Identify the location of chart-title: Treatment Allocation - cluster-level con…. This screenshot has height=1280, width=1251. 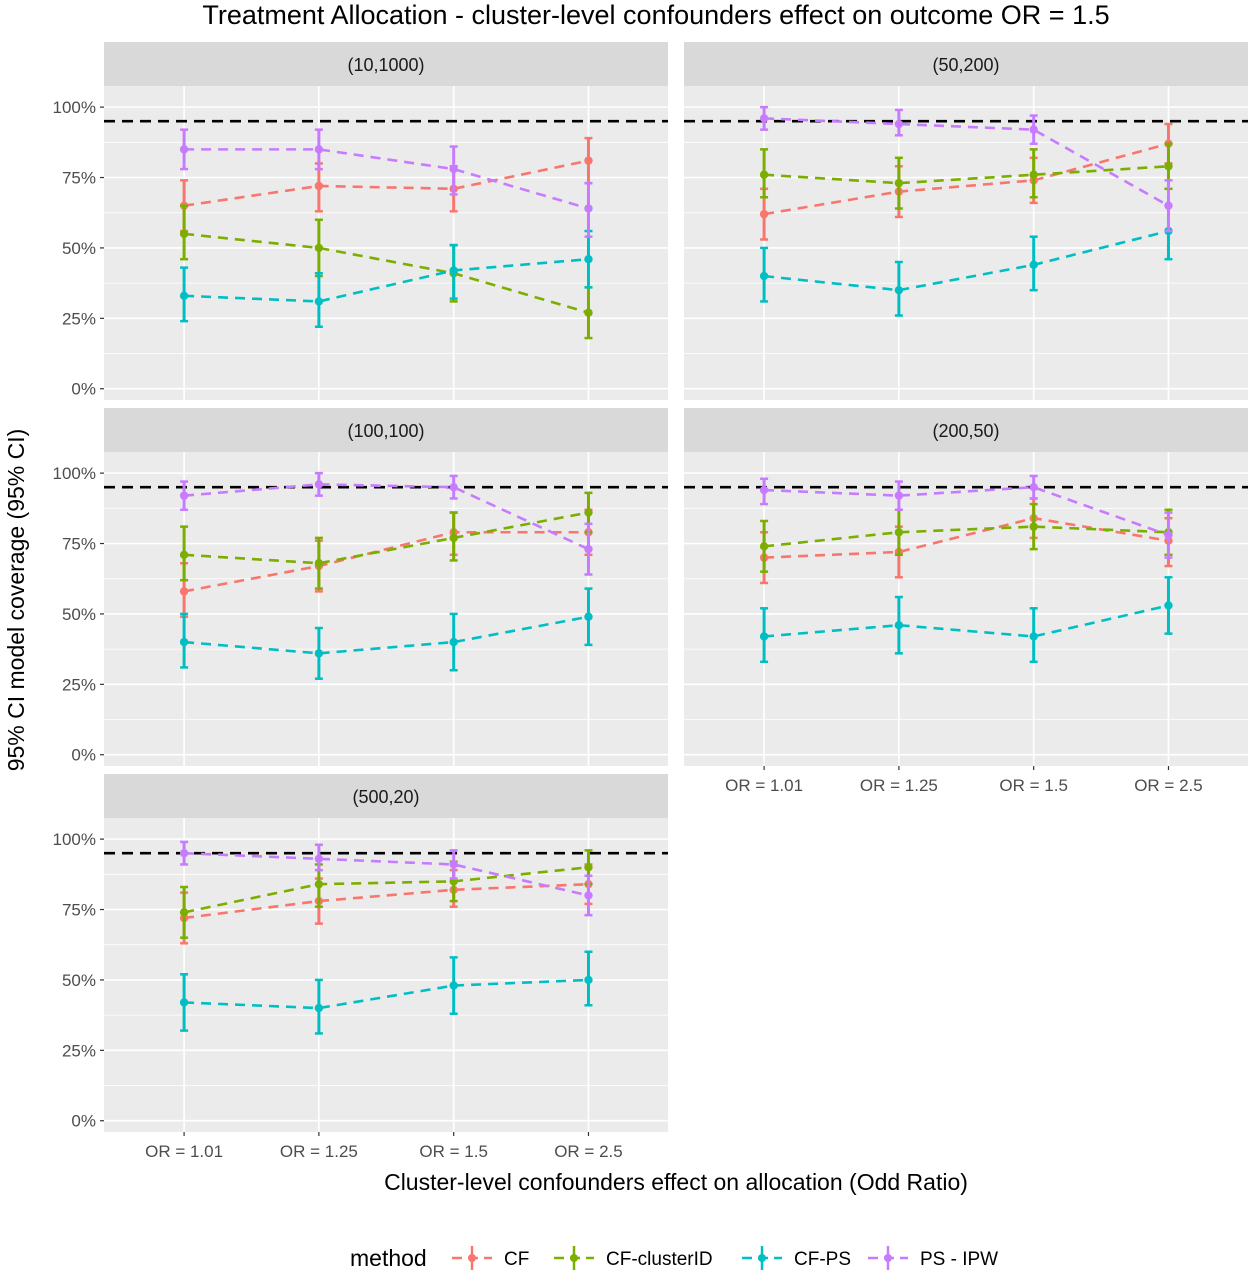
(655, 15).